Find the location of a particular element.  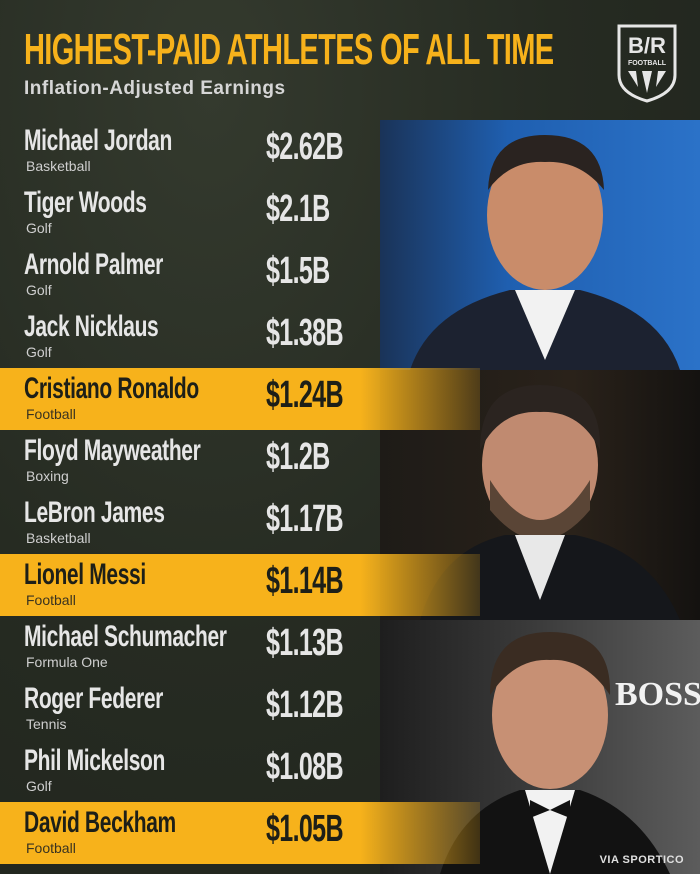

athlete-name: Phil Mickelson is located at coordinates (94, 760).